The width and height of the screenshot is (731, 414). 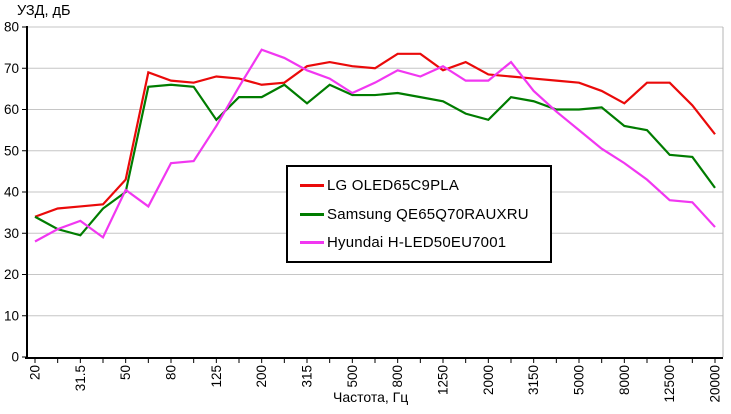 I want to click on legend-item-hyundai: Hyundai H-LED50EU7001, so click(x=419, y=243).